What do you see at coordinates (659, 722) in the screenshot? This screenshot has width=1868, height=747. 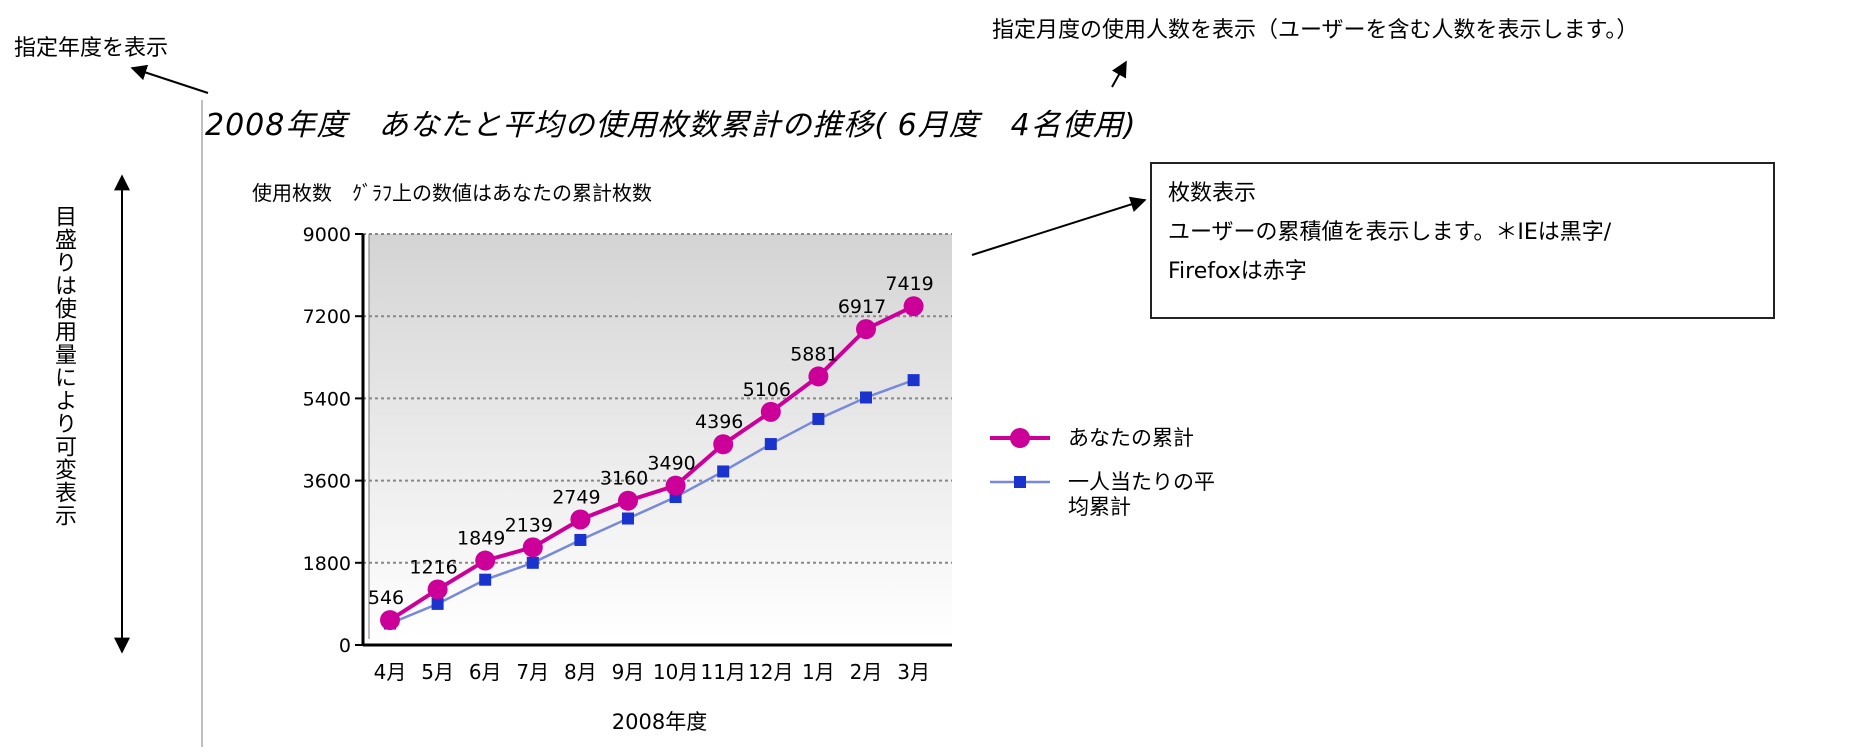 I see `x-axis-label: 2008年度` at bounding box center [659, 722].